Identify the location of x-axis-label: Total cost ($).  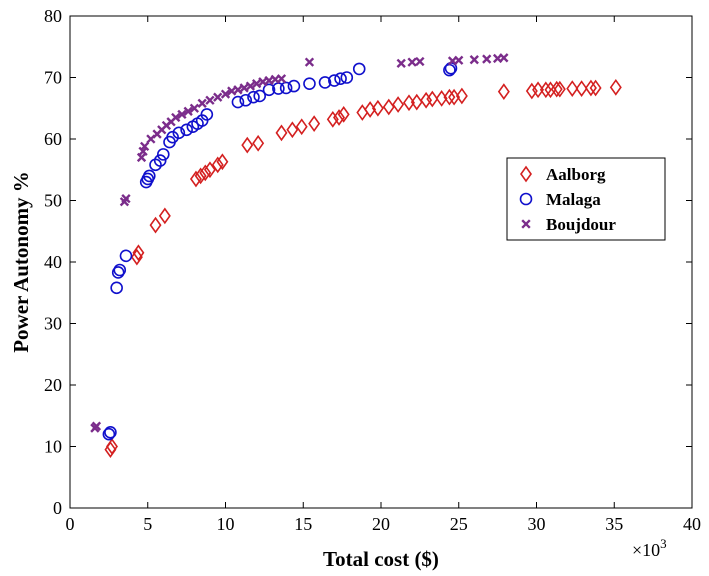
(381, 559).